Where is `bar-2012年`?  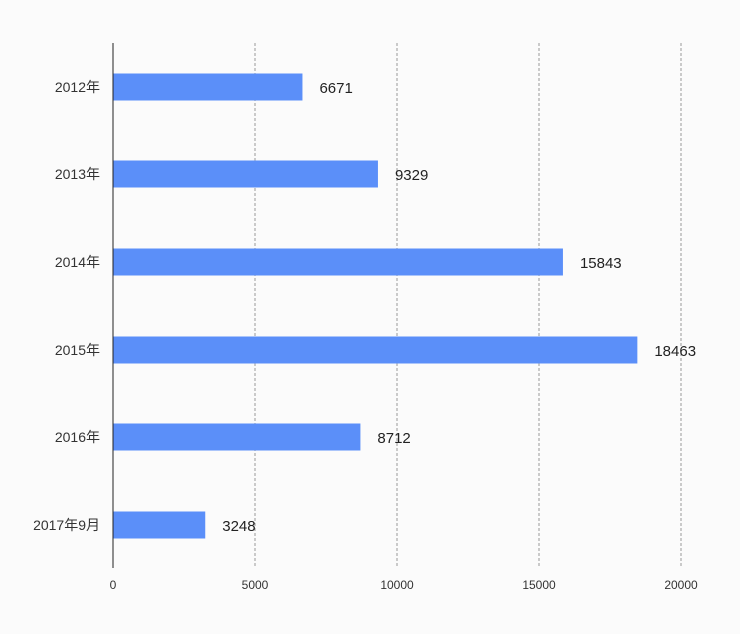 bar-2012年 is located at coordinates (208, 87).